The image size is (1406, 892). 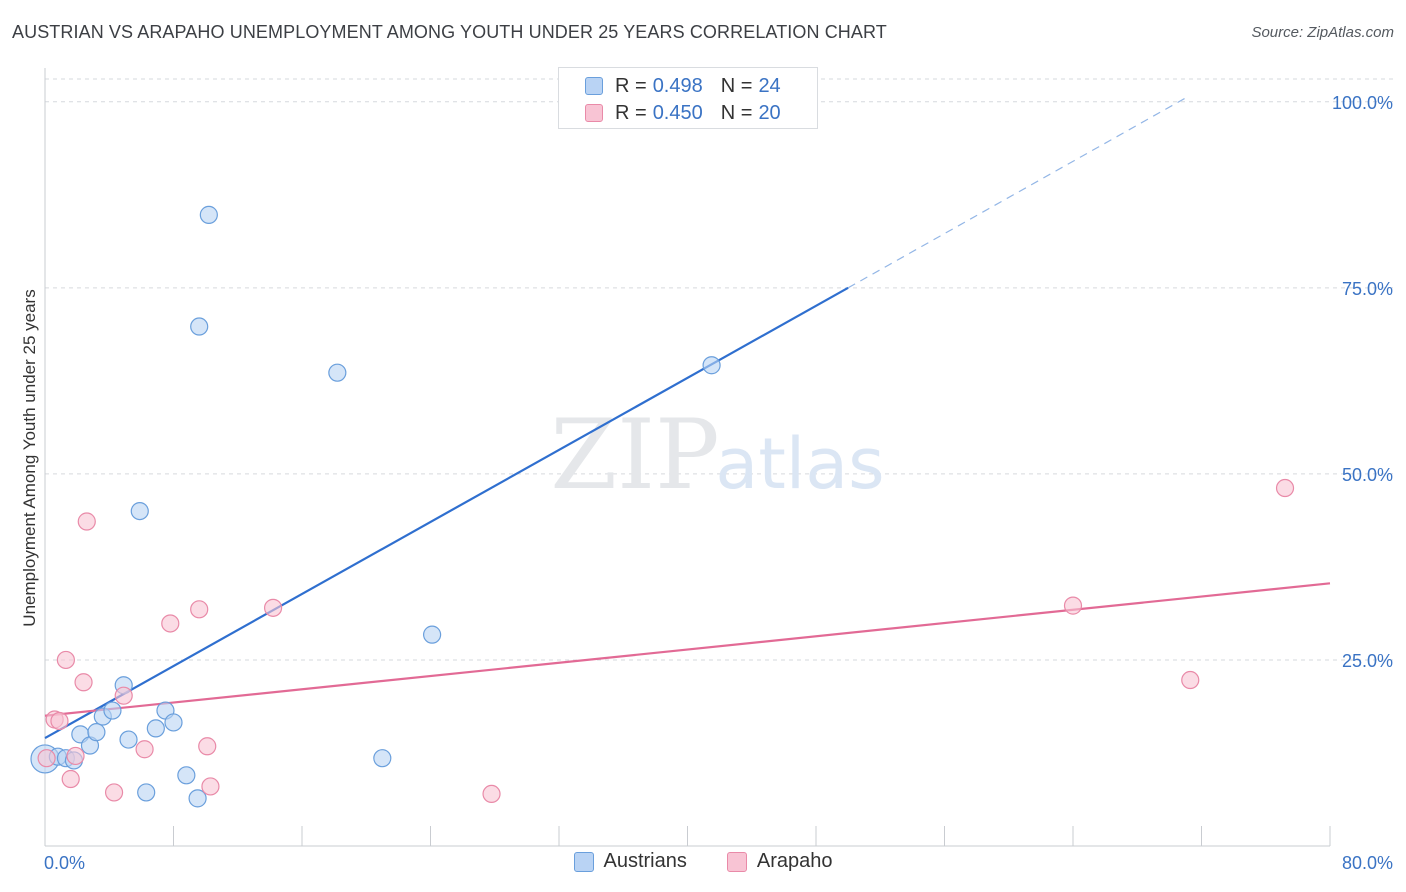 I want to click on n-value: 24, so click(x=769, y=85).